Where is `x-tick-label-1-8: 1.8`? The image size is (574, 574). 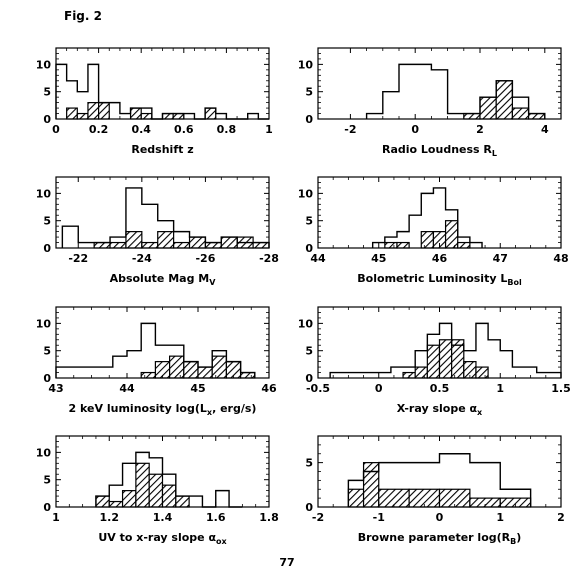 x-tick-label-1-8: 1.8 is located at coordinates (269, 517).